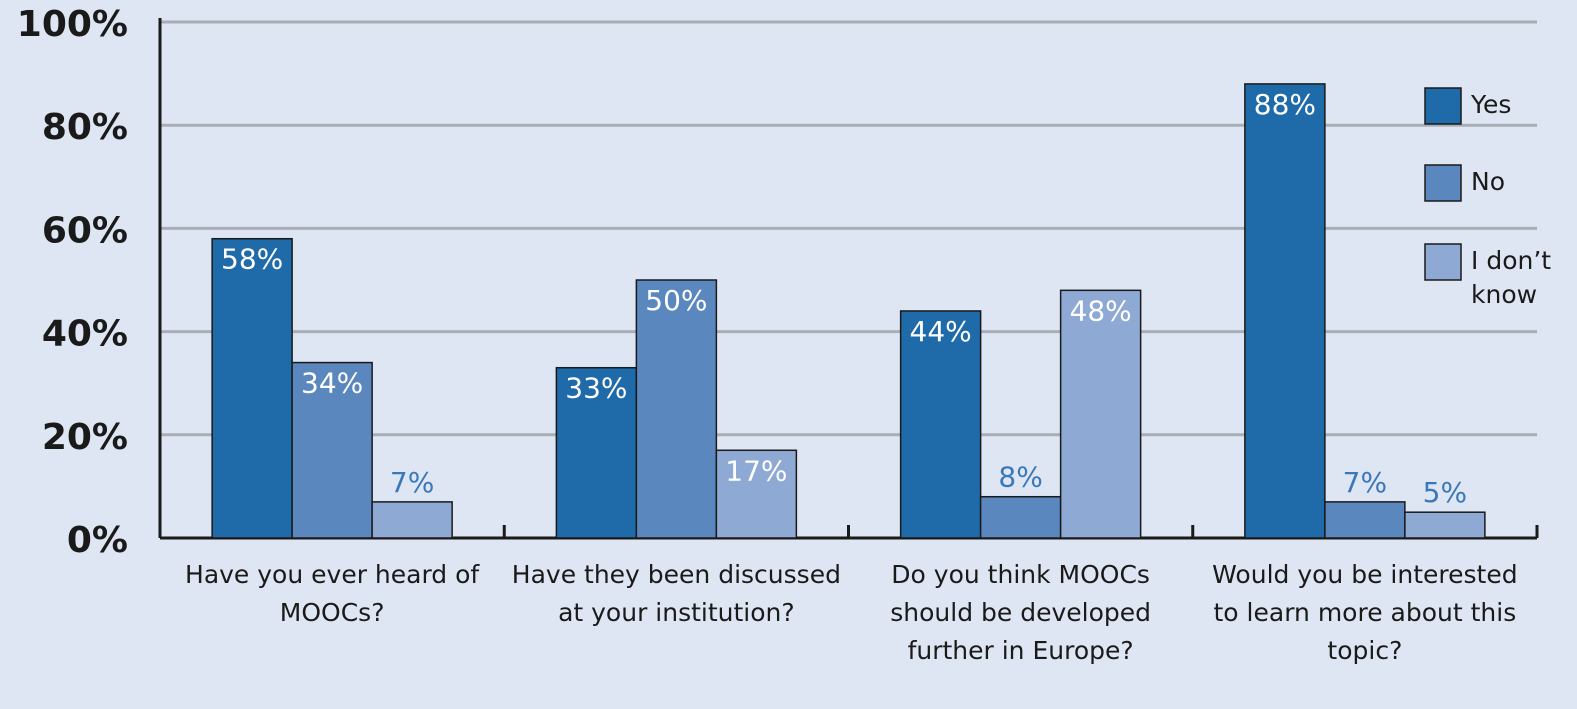  Describe the element at coordinates (332, 383) in the screenshot. I see `value-label: 34%` at that location.